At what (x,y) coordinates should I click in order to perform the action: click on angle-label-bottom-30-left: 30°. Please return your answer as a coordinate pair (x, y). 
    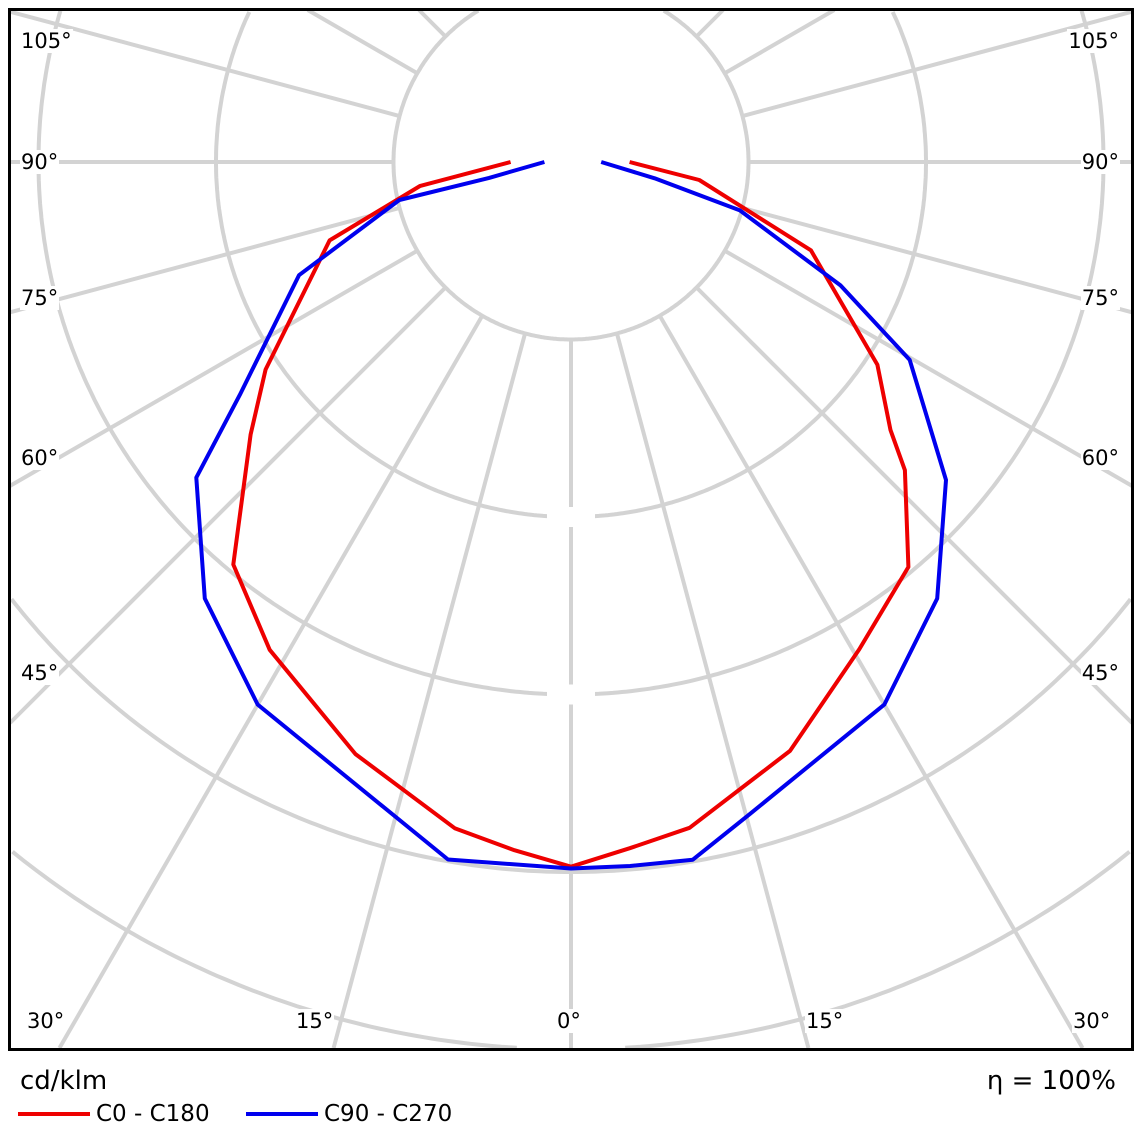
    Looking at the image, I should click on (46, 1021).